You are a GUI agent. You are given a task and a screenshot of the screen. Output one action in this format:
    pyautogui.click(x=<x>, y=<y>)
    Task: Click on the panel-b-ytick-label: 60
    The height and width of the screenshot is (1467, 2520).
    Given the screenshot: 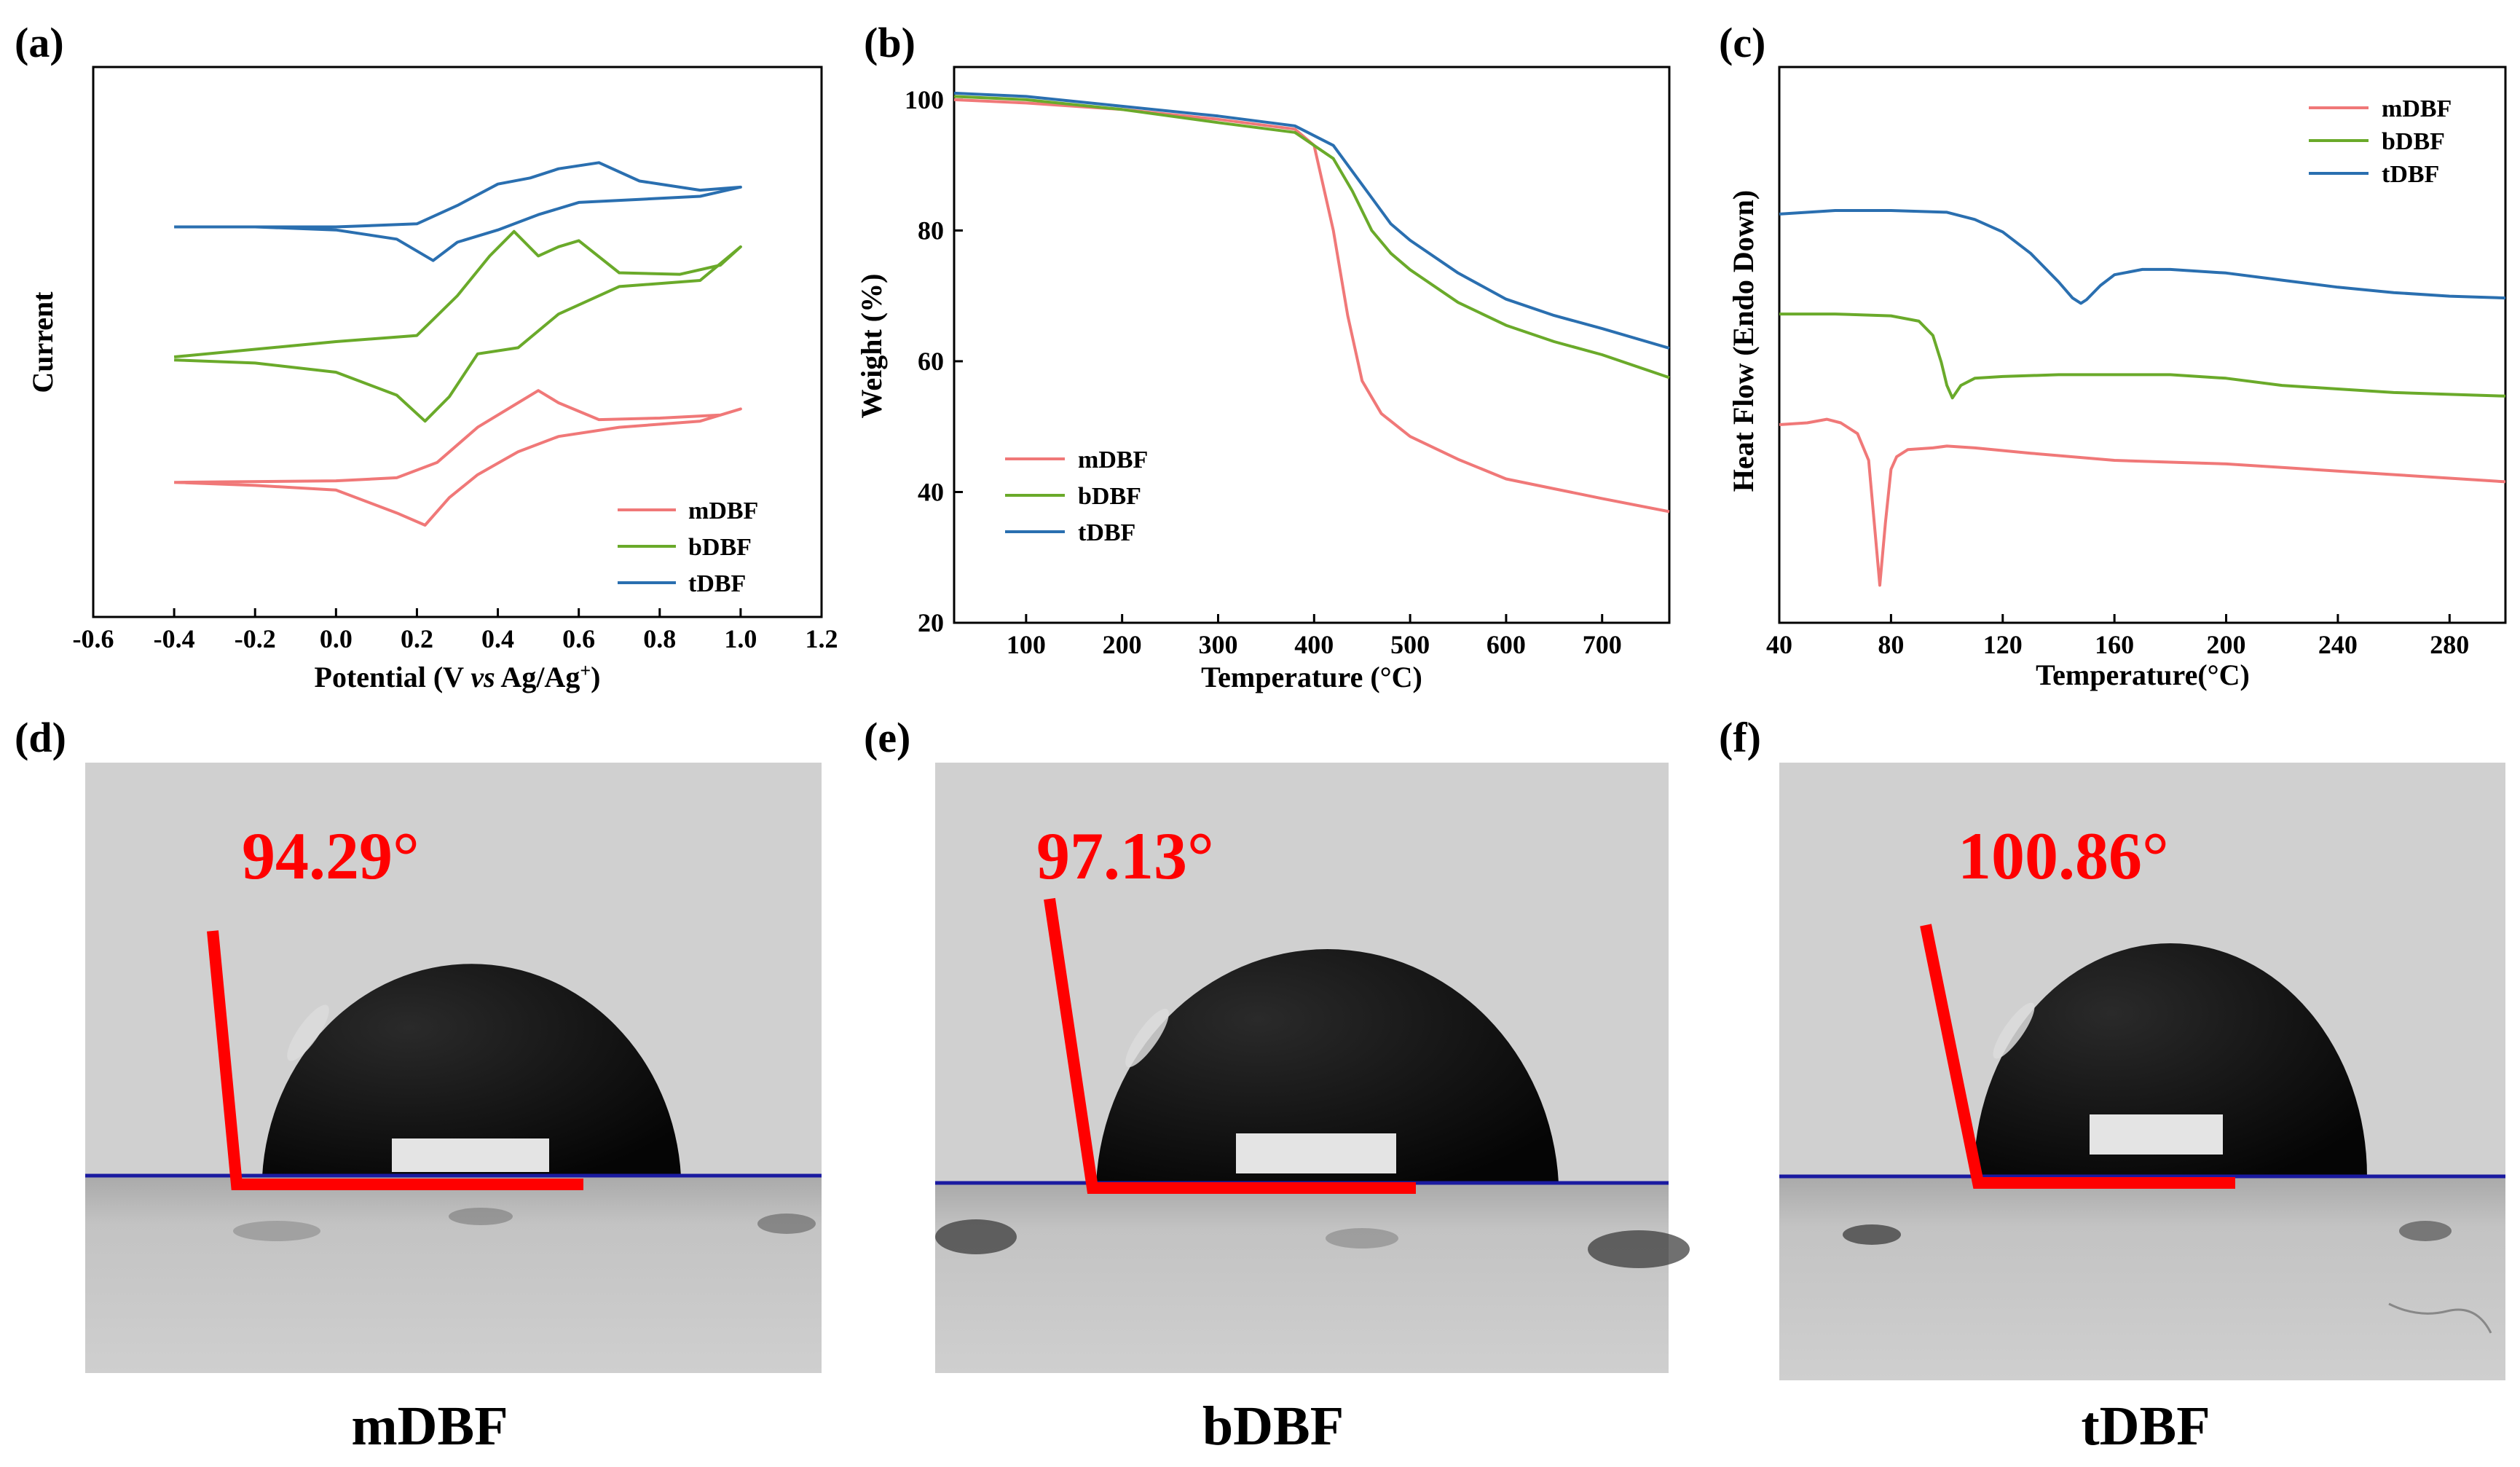 What is the action you would take?
    pyautogui.click(x=931, y=361)
    